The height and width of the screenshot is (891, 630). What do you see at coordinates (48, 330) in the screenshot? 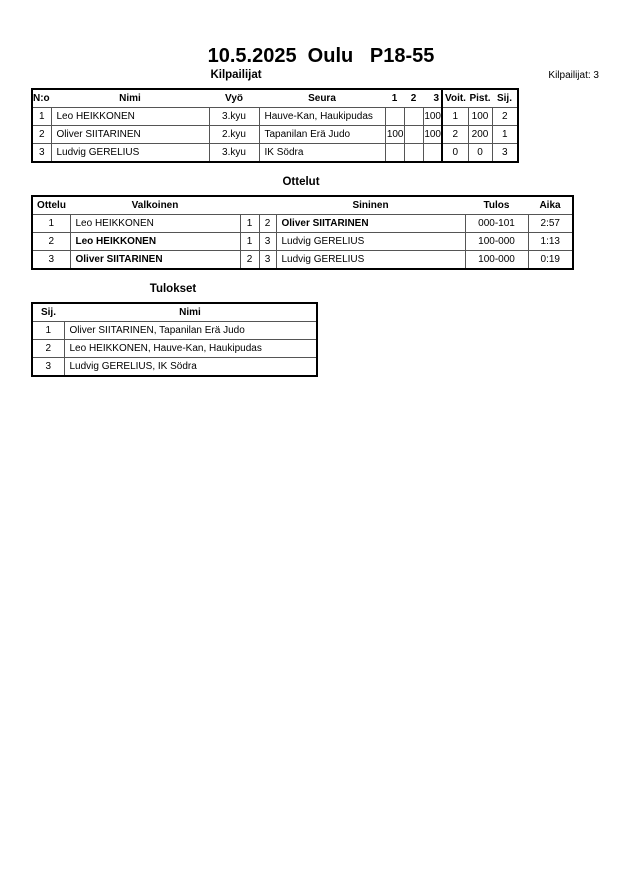
I see `result-place: 1` at bounding box center [48, 330].